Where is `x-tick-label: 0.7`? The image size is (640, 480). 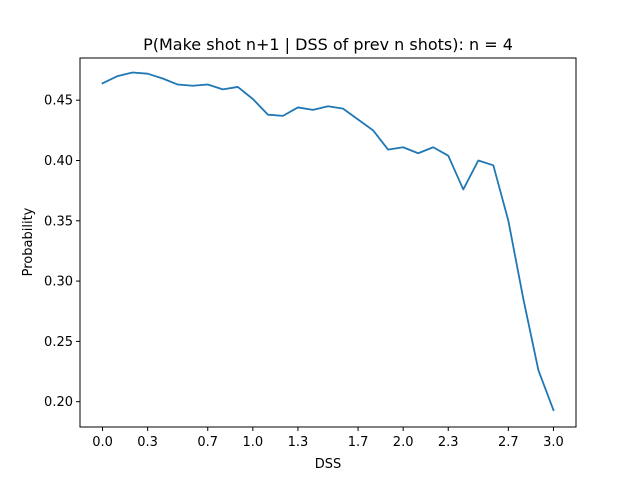
x-tick-label: 0.7 is located at coordinates (207, 442).